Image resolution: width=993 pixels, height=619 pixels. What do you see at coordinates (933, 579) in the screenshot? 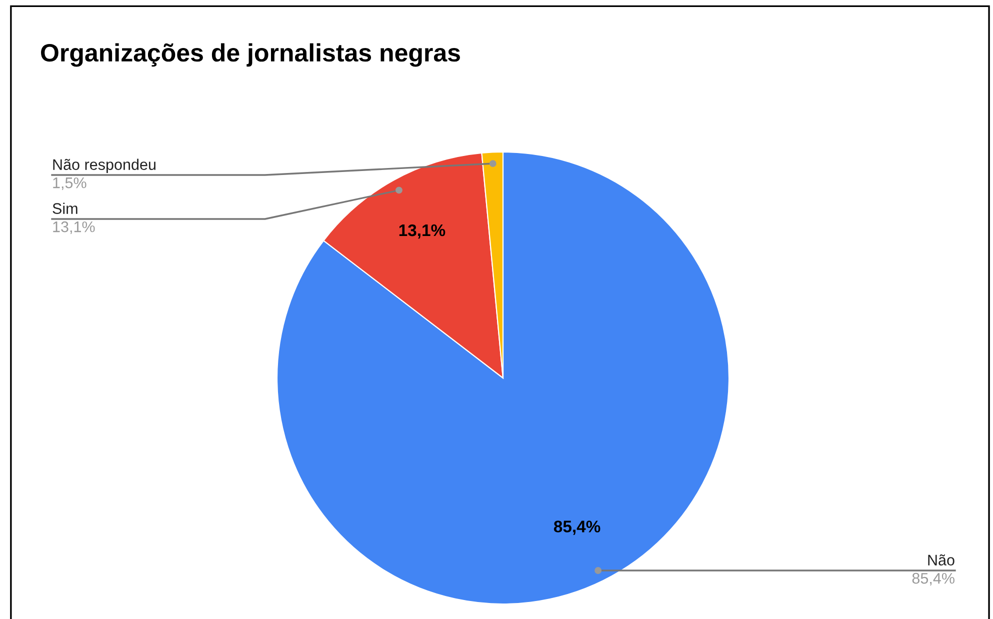
I see `text: 85,4%` at bounding box center [933, 579].